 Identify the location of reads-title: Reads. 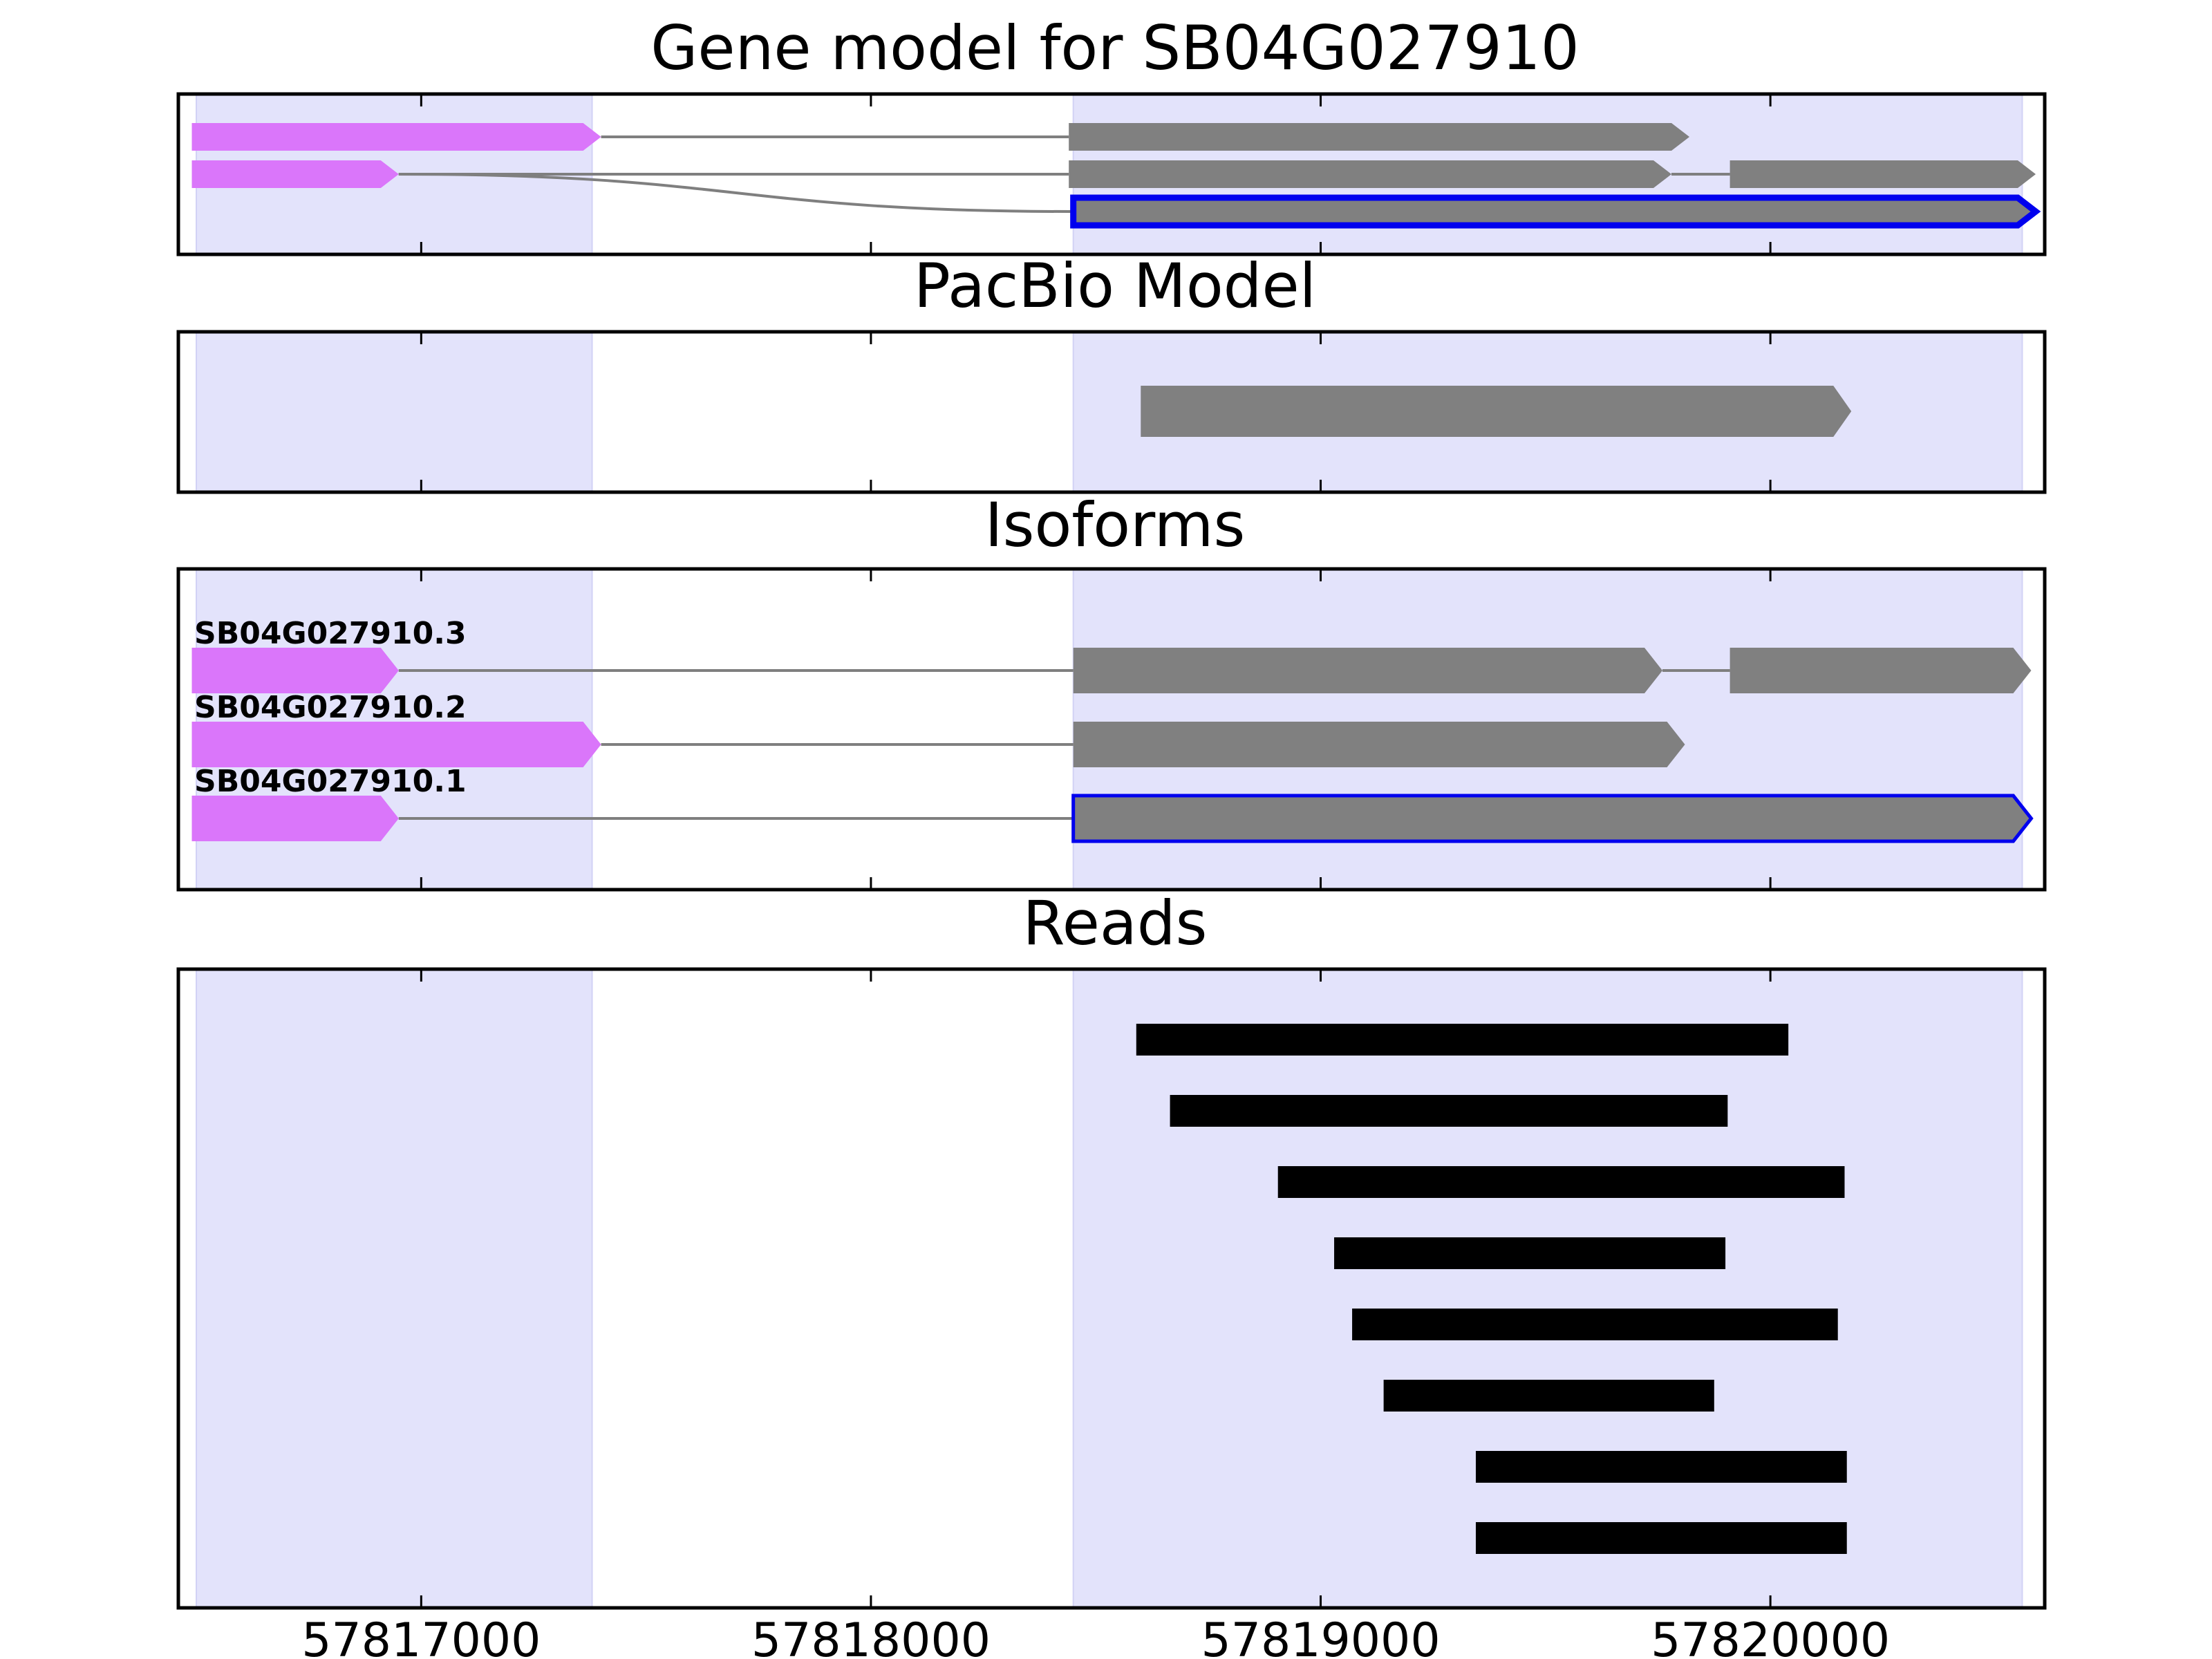
(1115, 924).